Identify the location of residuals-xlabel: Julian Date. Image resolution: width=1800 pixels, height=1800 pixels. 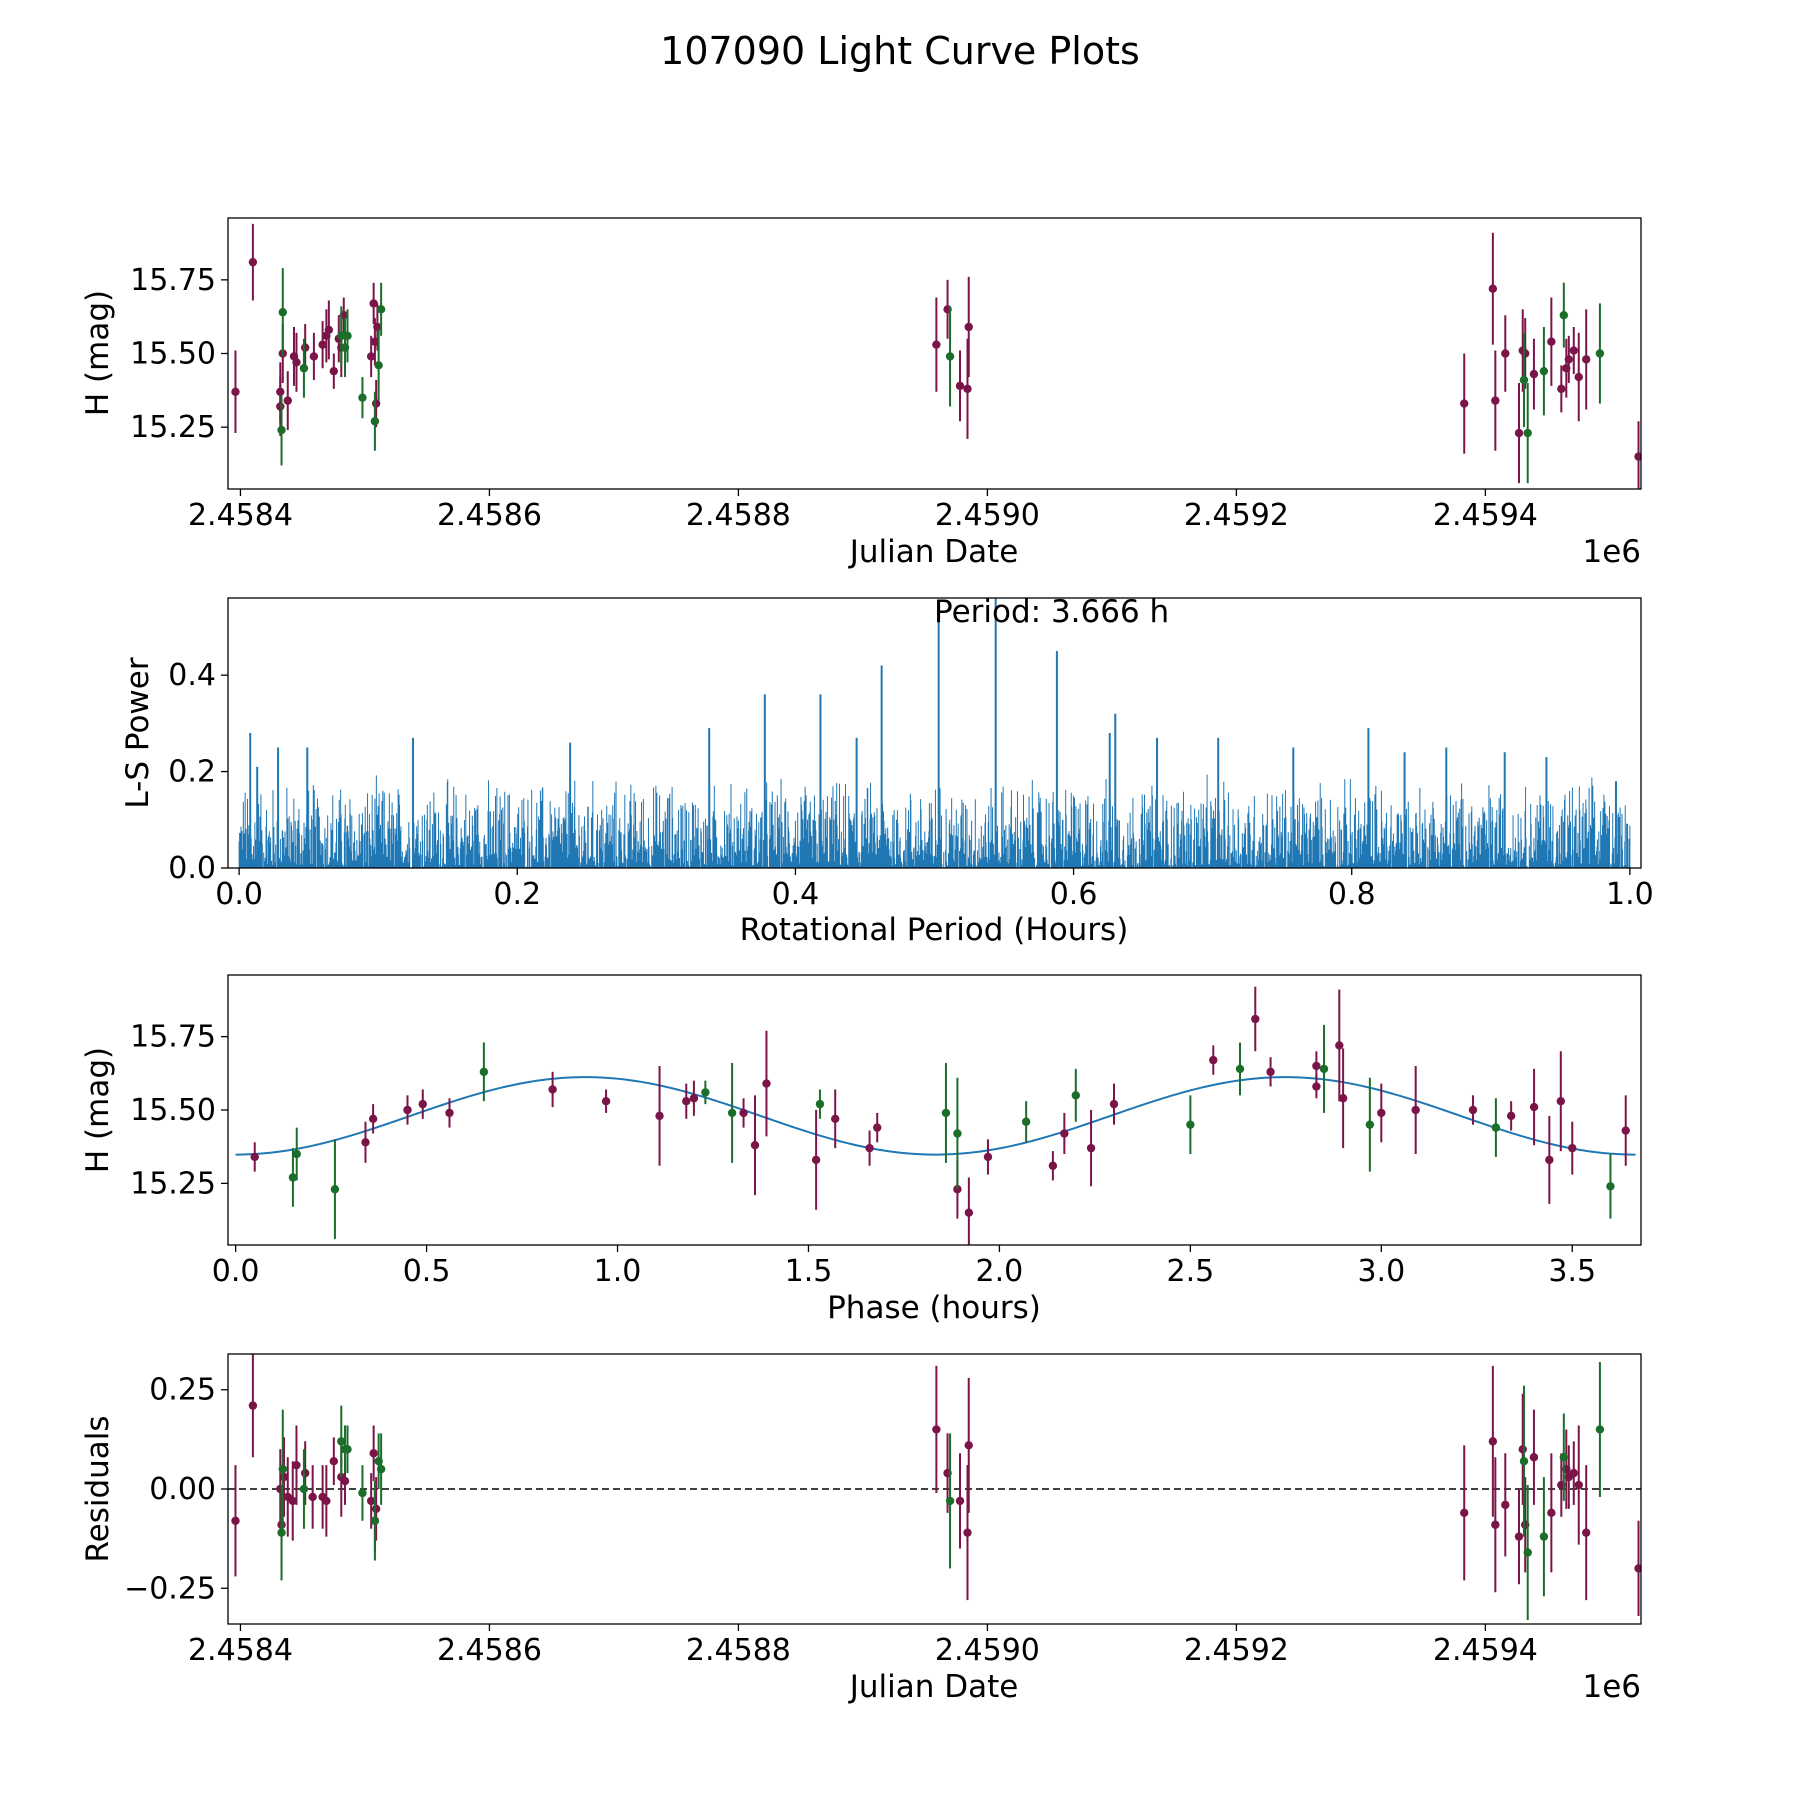
(933, 1687).